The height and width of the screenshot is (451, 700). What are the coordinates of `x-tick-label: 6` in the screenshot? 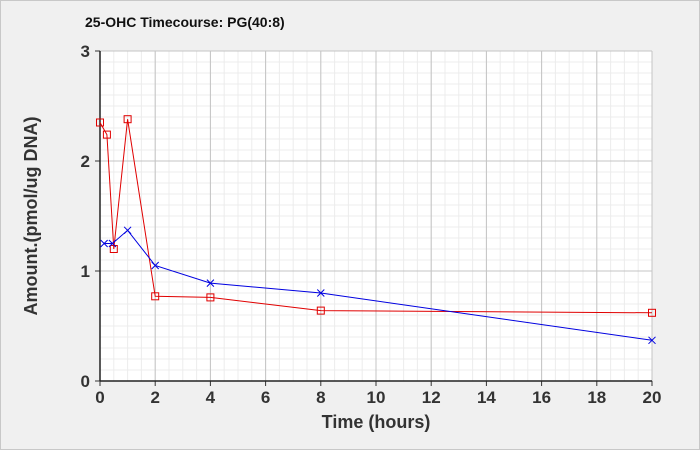 It's located at (265, 397).